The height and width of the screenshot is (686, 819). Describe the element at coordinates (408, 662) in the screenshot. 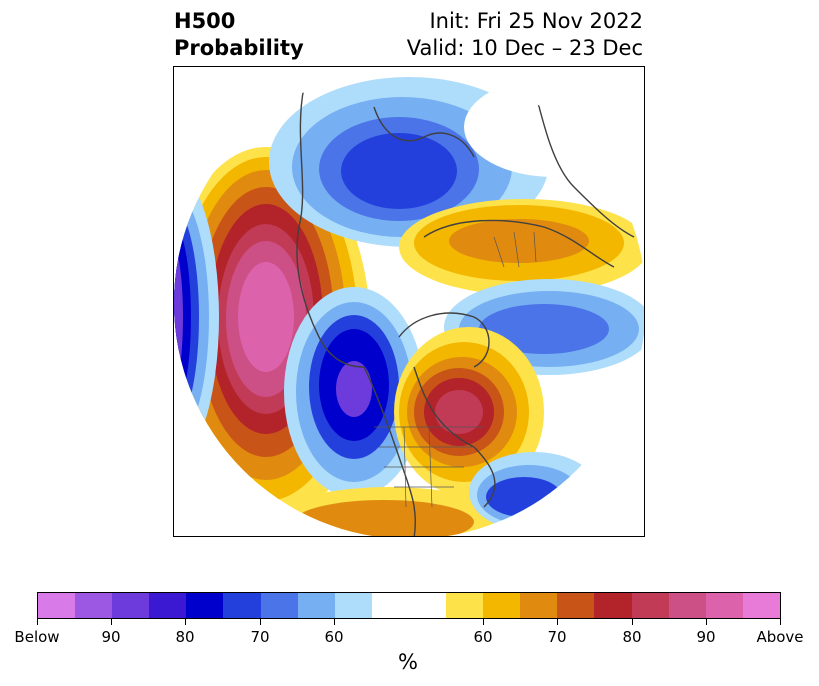

I see `colorbar-unit: %` at that location.